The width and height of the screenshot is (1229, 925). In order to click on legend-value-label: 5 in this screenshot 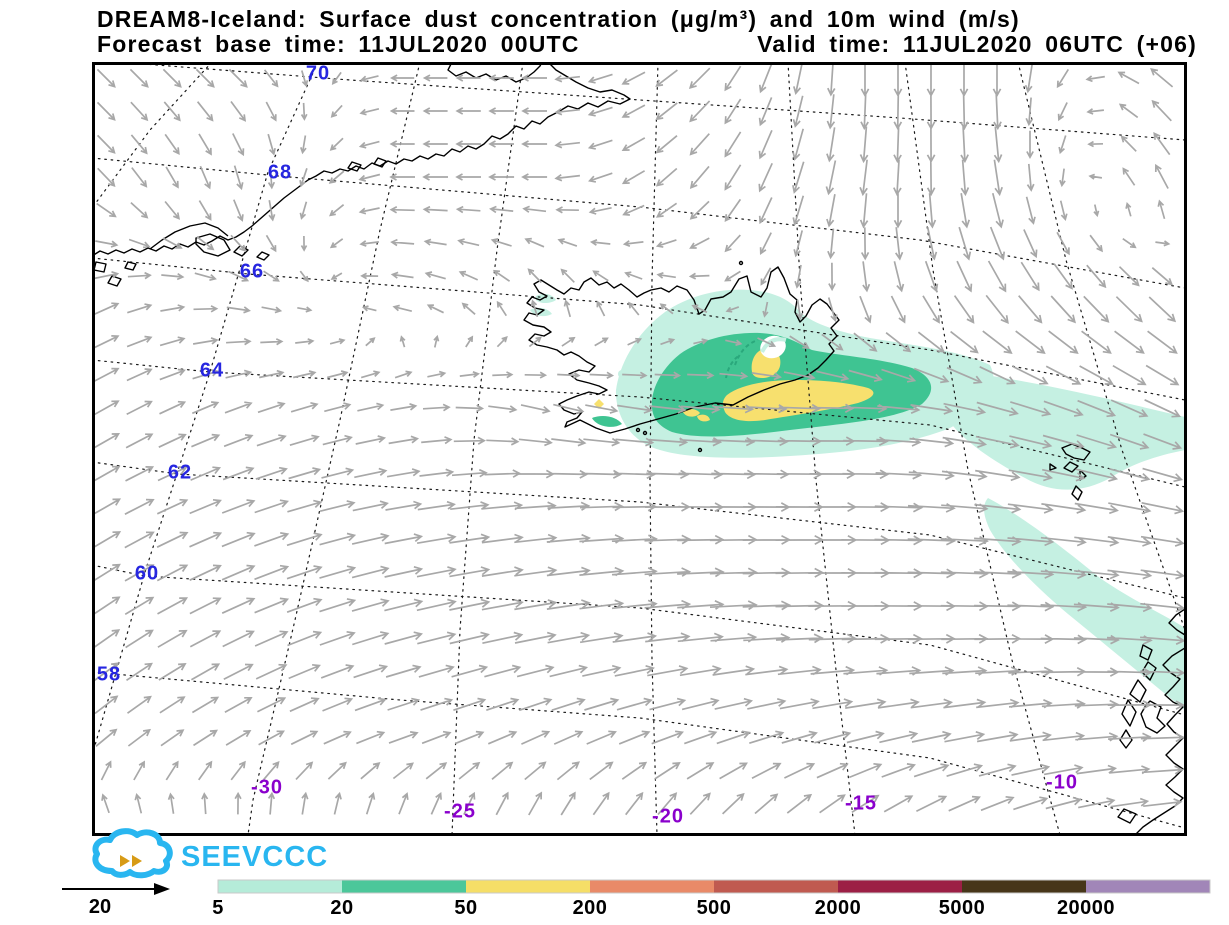, I will do `click(218, 908)`.